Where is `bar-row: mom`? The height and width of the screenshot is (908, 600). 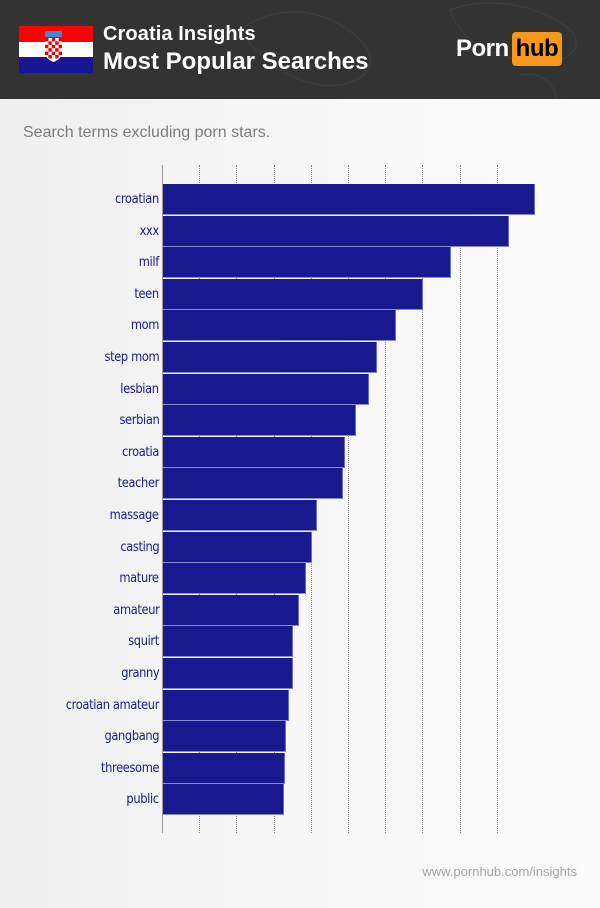 bar-row: mom is located at coordinates (300, 325).